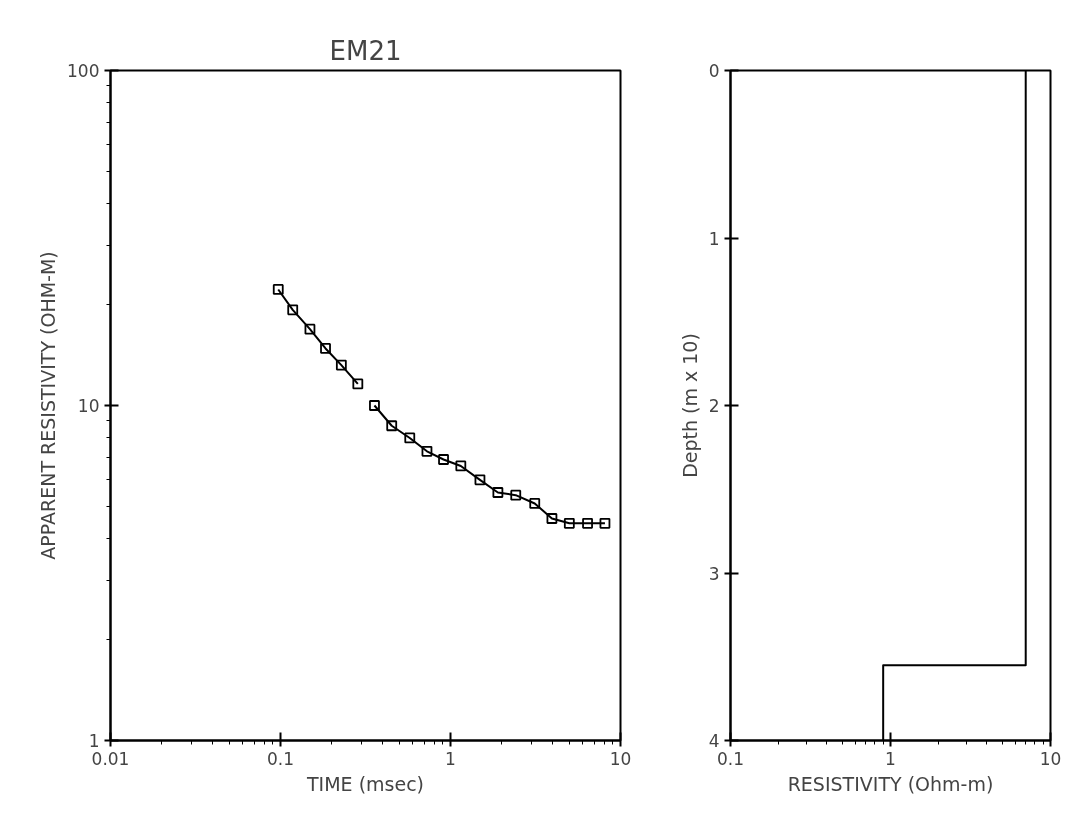 The image size is (1078, 837). Describe the element at coordinates (890, 783) in the screenshot. I see `x-axis-title: RESISTIVITY (Ohm-m)` at that location.